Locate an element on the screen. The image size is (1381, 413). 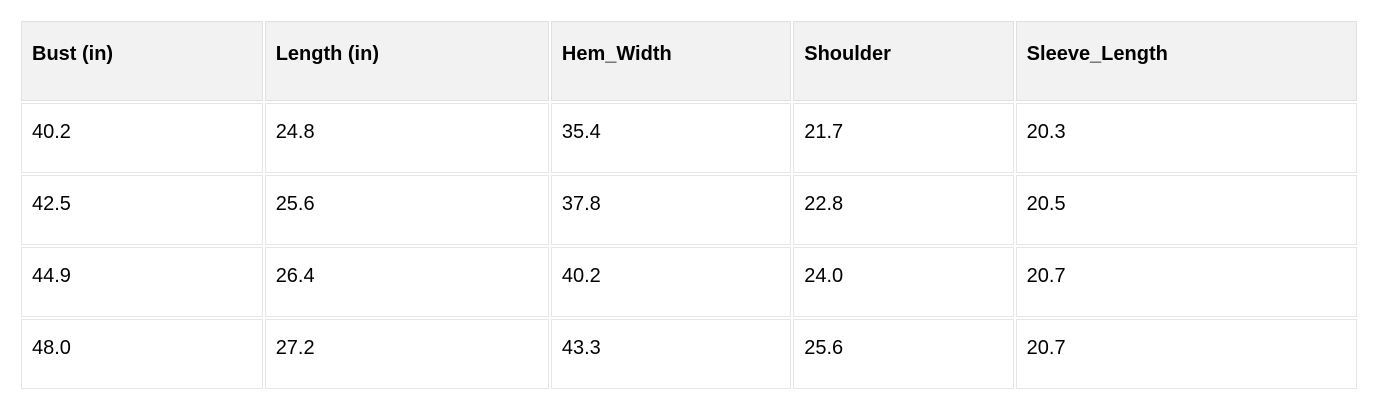
column-header-hem-width: Hem_Width is located at coordinates (671, 61).